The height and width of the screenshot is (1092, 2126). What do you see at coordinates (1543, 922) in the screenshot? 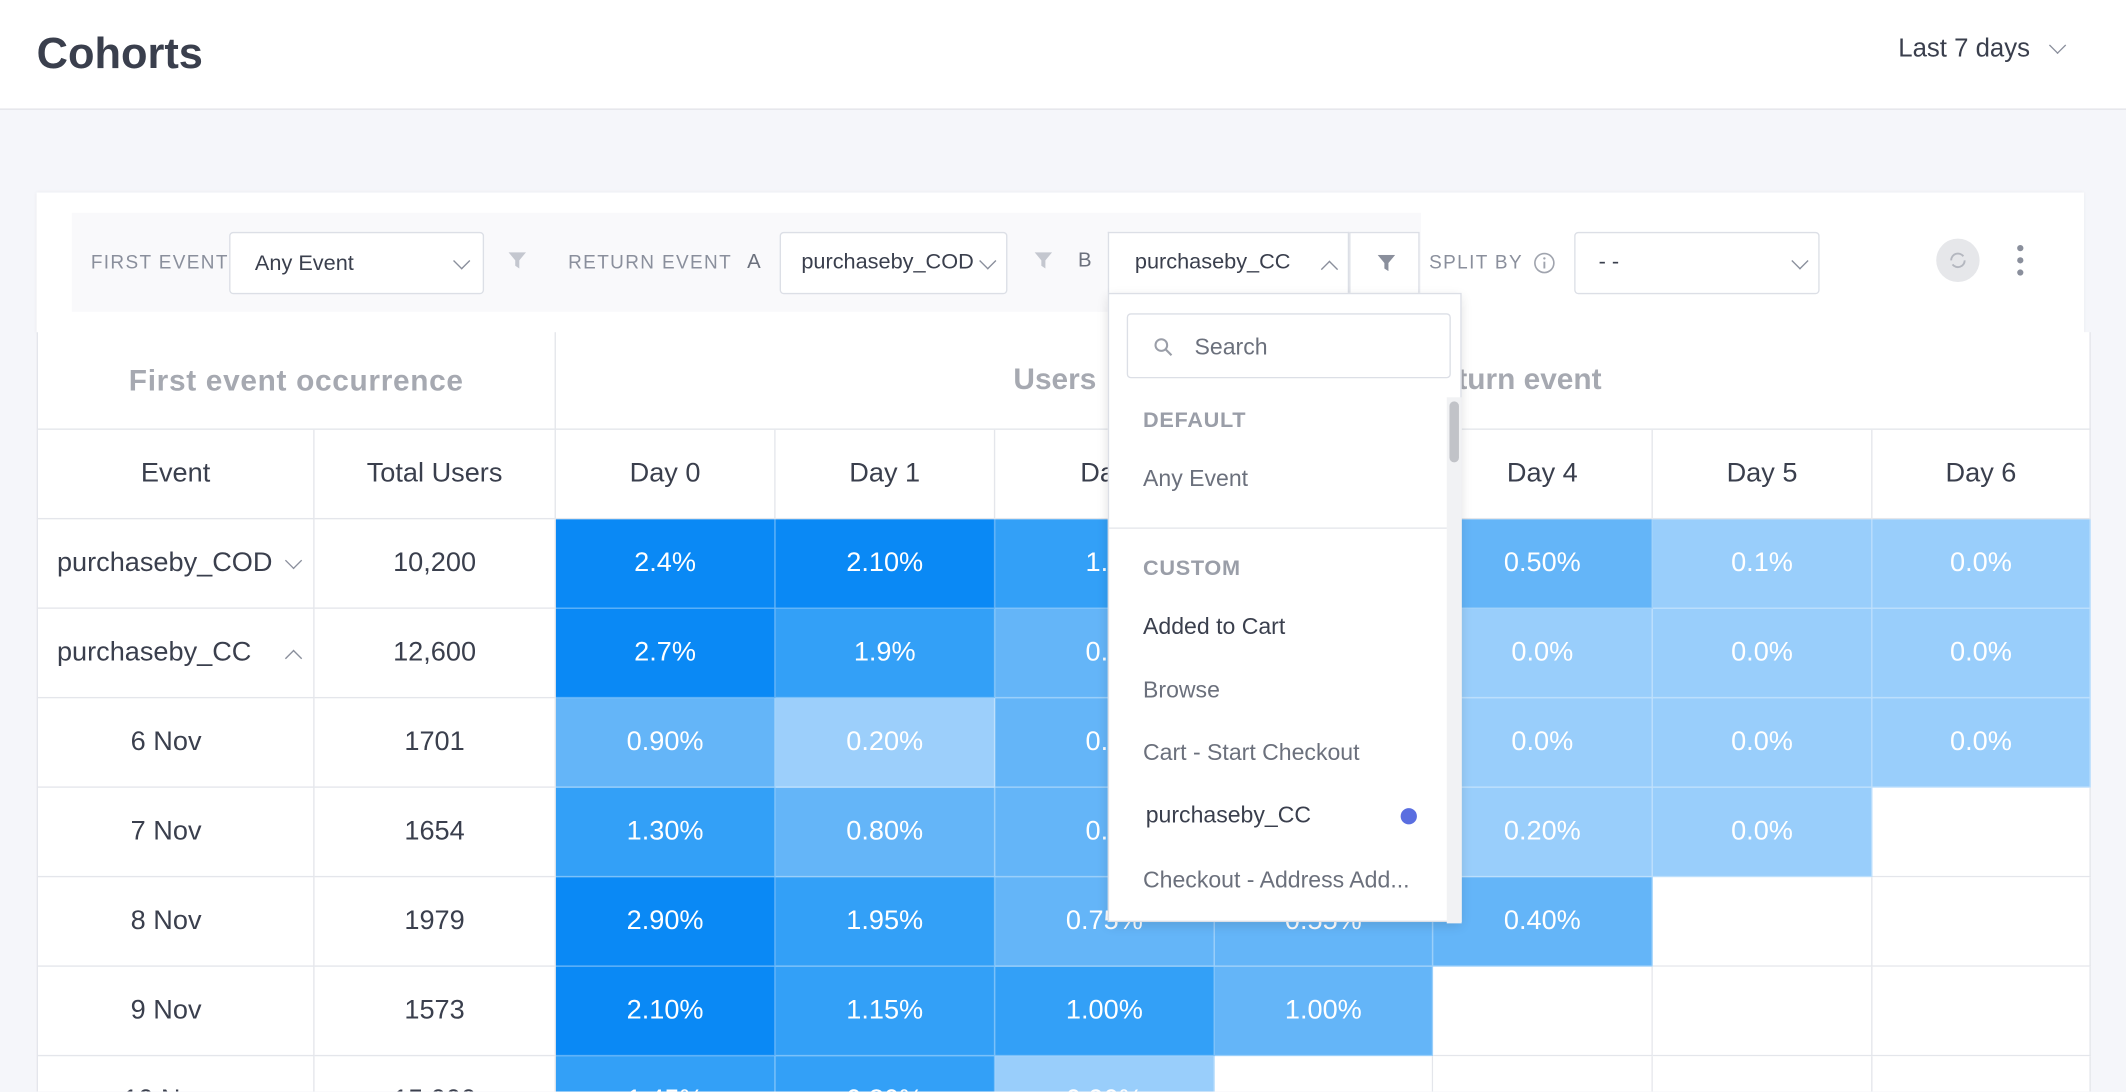
I see `retention-cell: 0.40%` at bounding box center [1543, 922].